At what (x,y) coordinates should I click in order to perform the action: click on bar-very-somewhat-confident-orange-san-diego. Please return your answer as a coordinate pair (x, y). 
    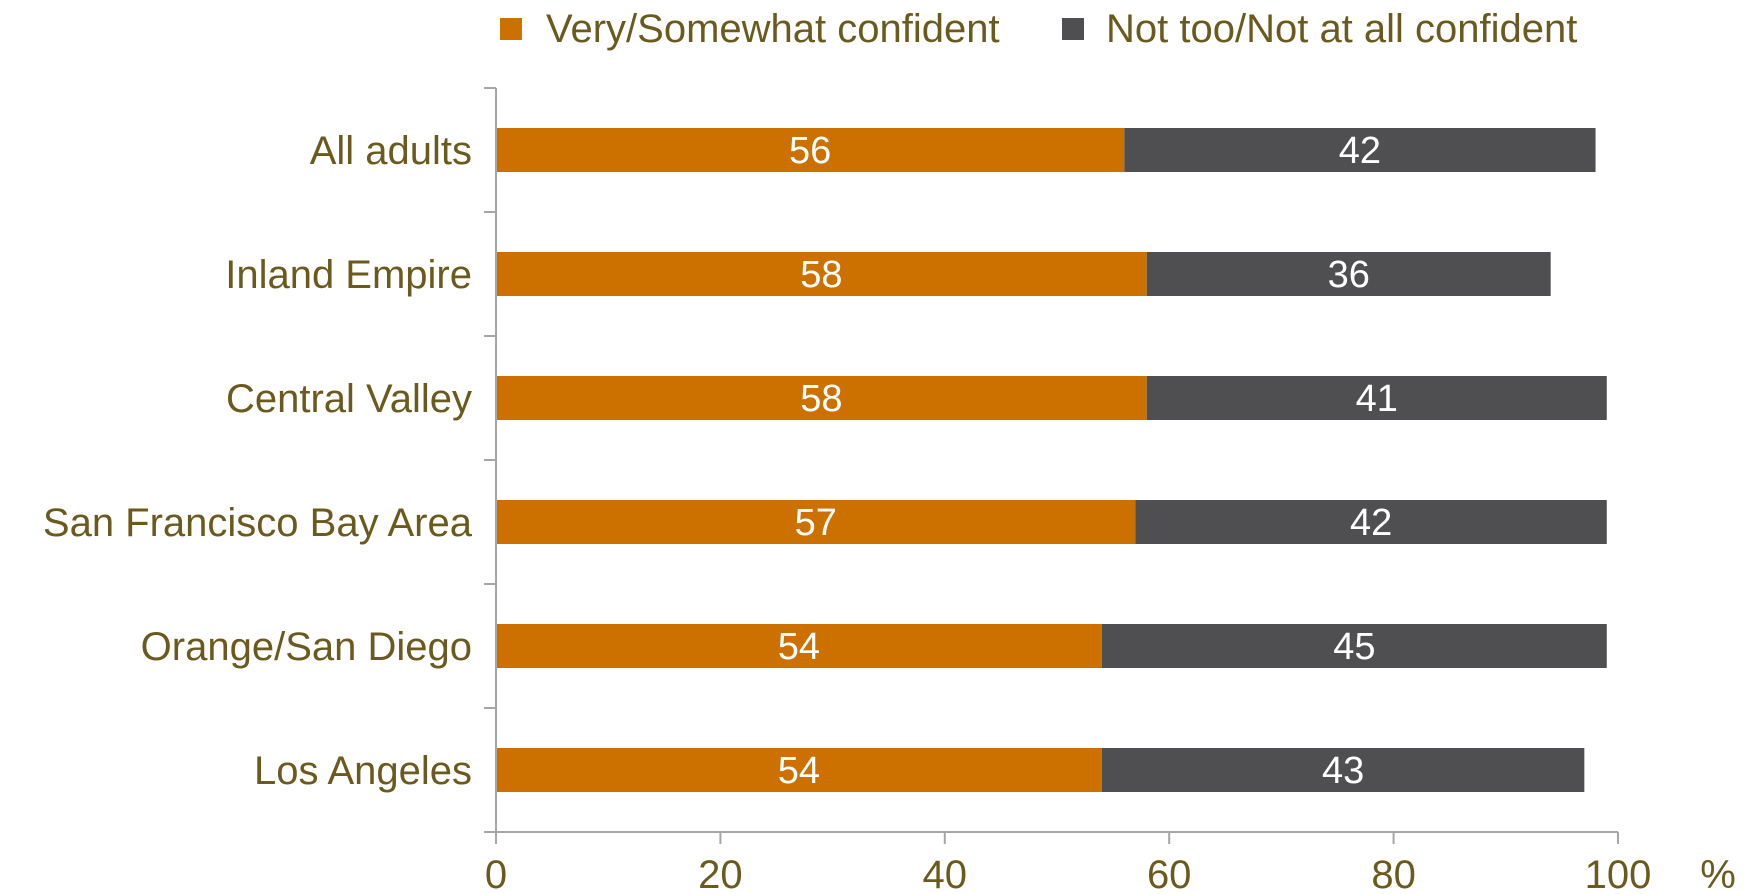
    Looking at the image, I should click on (799, 646).